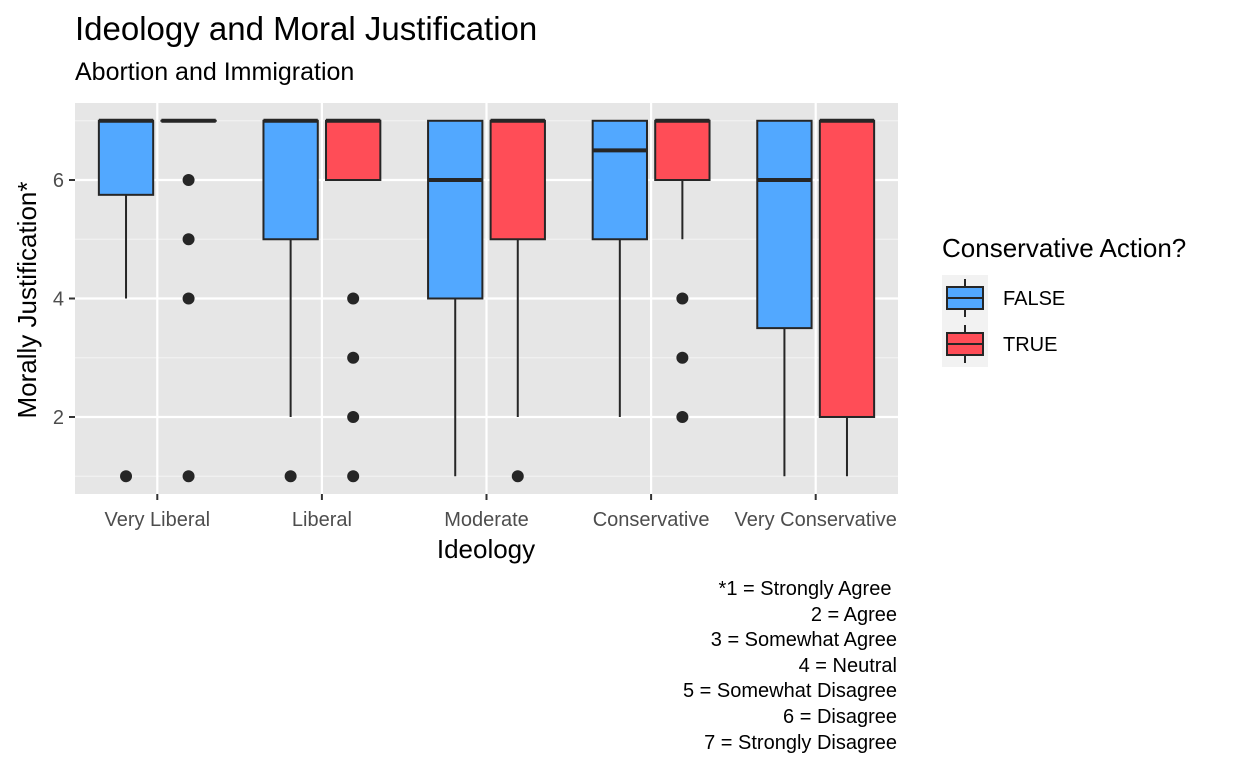  I want to click on caption-line: 3 = Somewhat Agree, so click(803, 640).